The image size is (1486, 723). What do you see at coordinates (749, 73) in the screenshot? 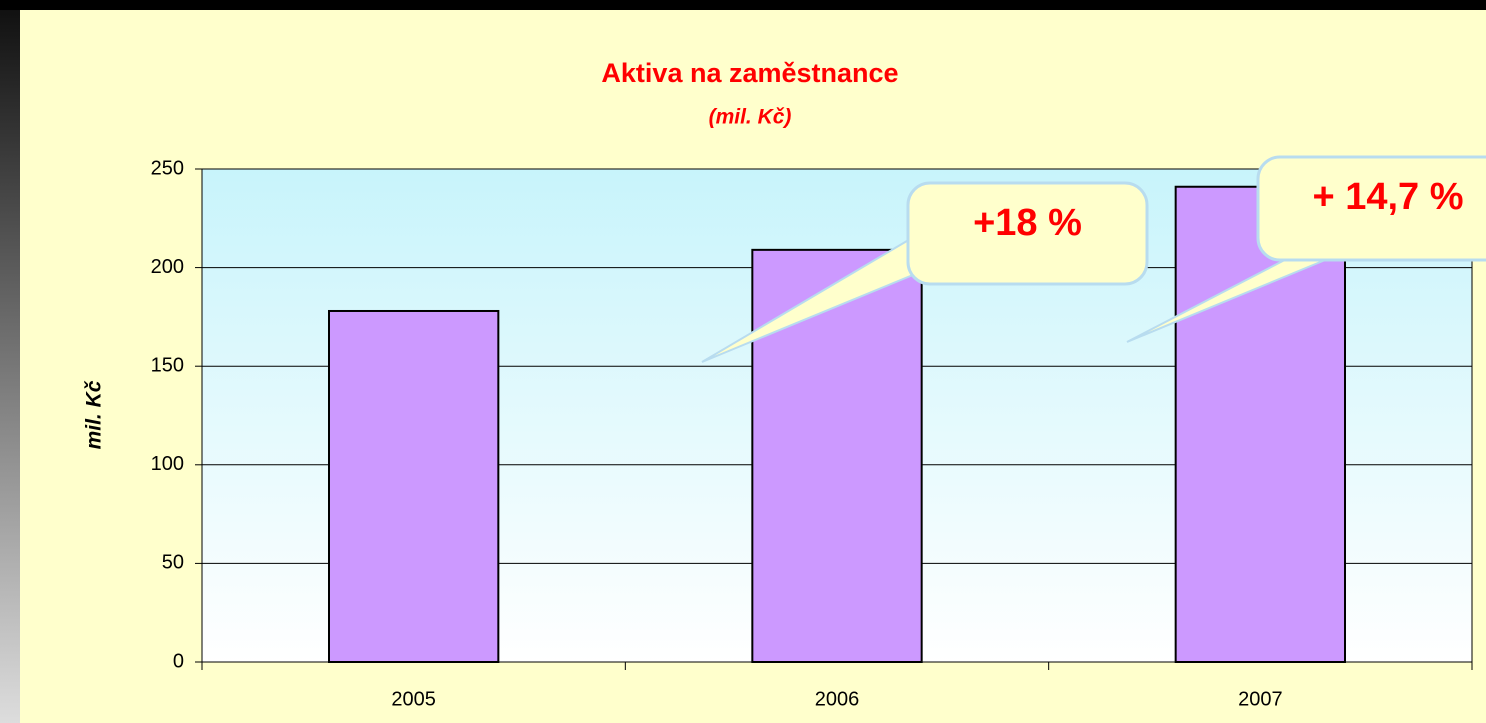
I see `chart-title: Aktiva na zaměstnance` at bounding box center [749, 73].